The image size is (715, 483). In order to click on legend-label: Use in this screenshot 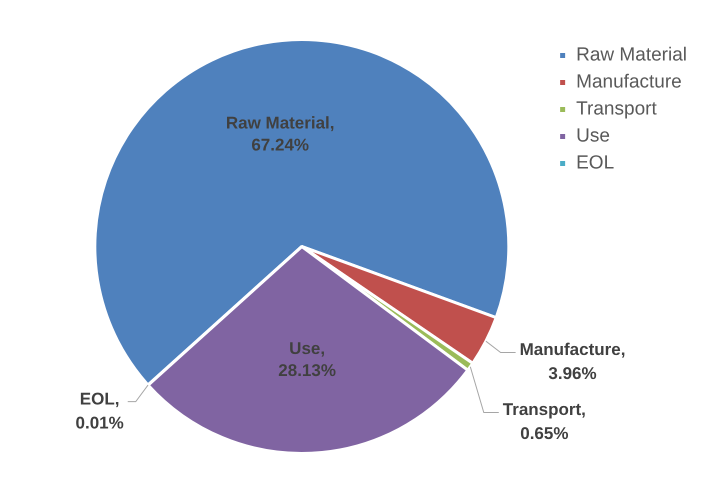, I will do `click(593, 136)`.